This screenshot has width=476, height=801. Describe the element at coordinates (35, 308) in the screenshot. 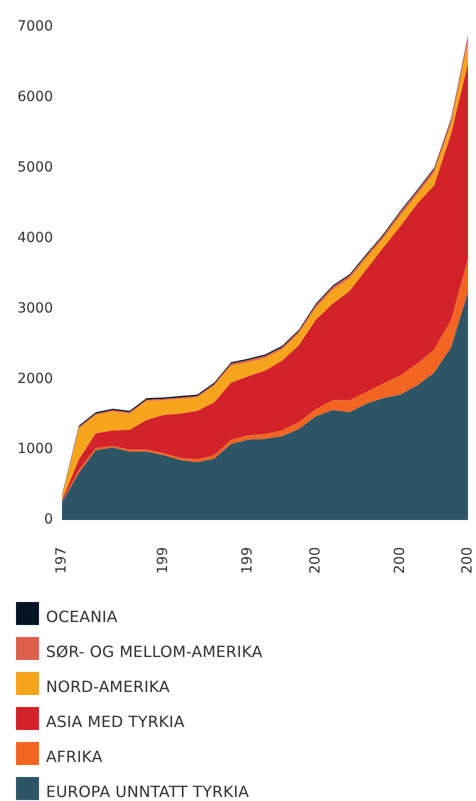

I see `y-tick-label: 3000` at that location.